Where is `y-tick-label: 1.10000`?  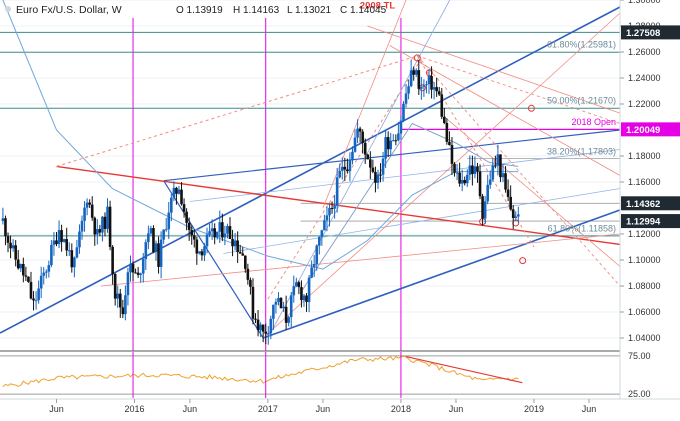 y-tick-label: 1.10000 is located at coordinates (644, 260).